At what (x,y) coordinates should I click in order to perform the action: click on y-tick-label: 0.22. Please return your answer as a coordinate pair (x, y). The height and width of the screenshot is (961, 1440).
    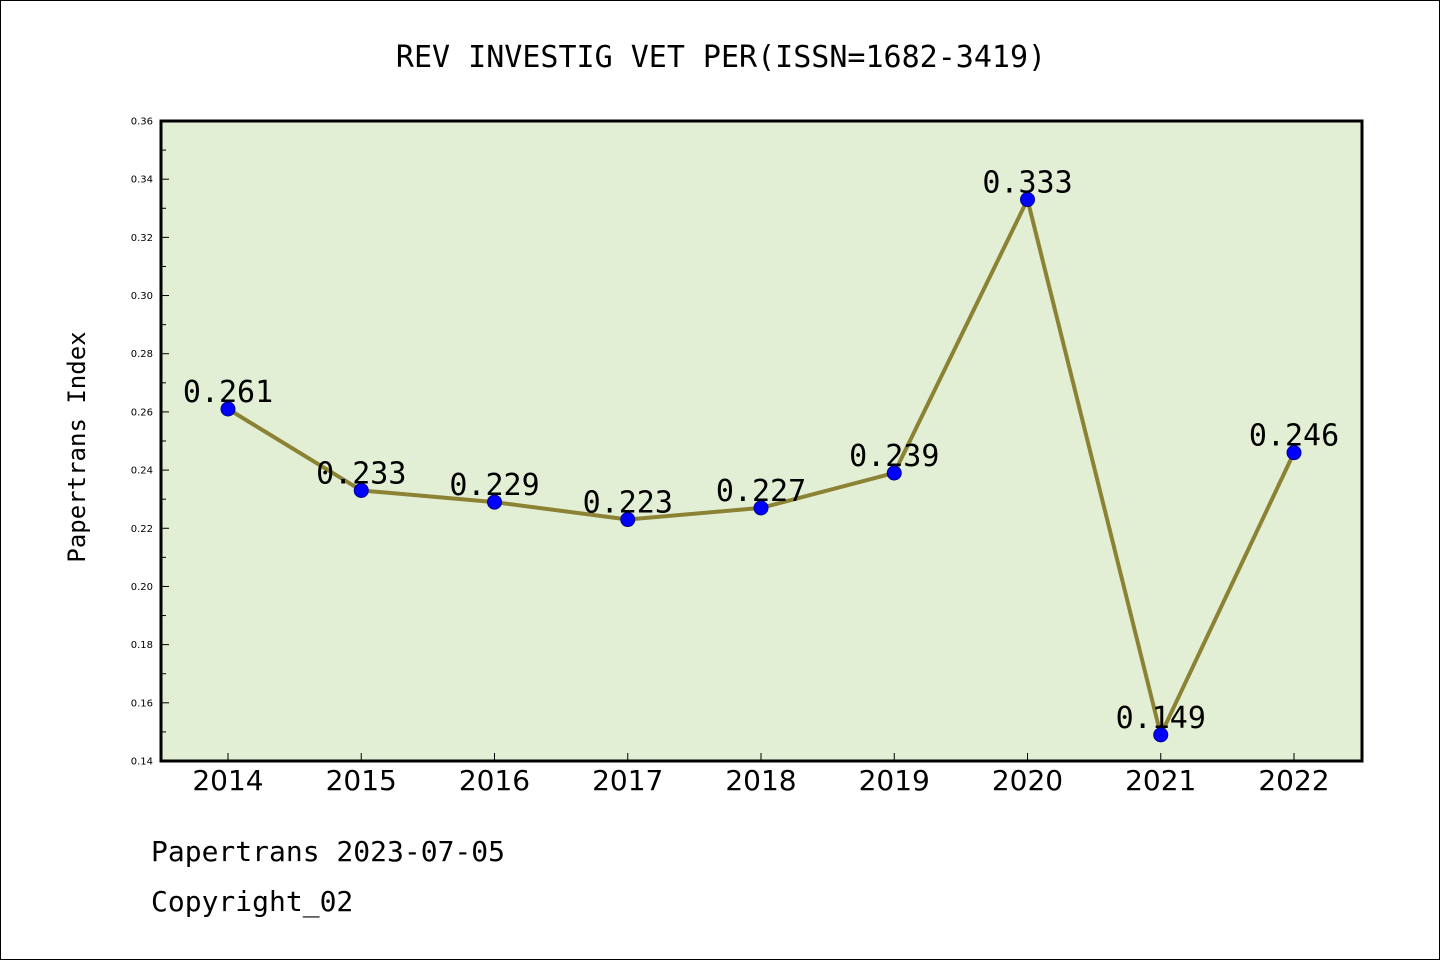
    Looking at the image, I should click on (142, 529).